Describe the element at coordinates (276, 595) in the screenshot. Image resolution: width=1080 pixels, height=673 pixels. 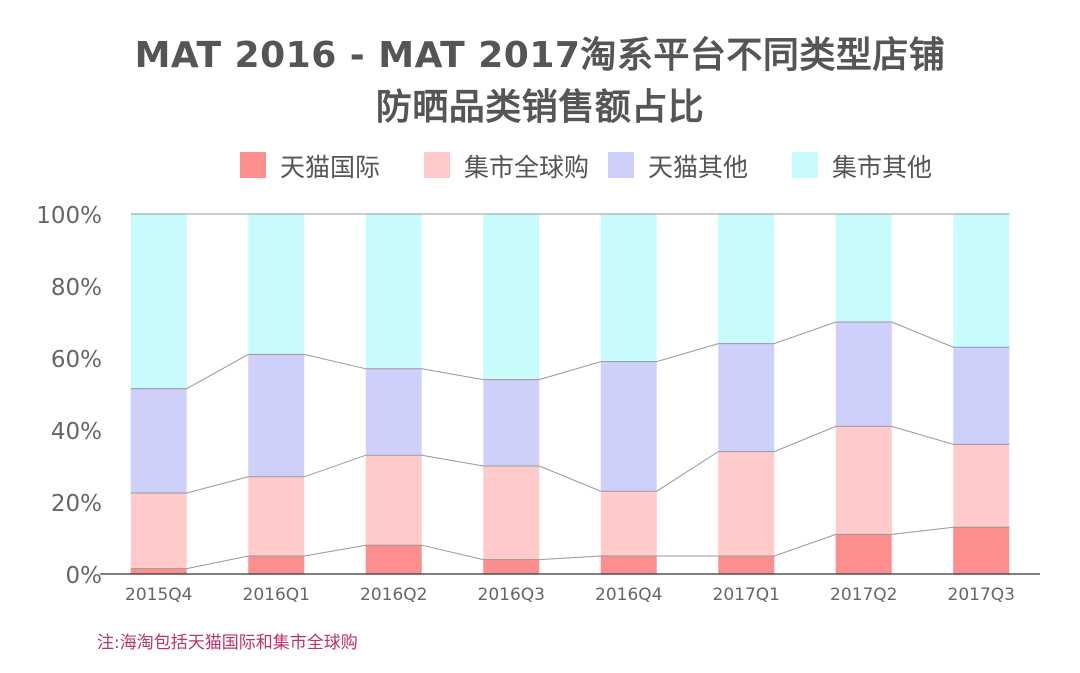
I see `x-tick-label-2016Q1: 2016Q1` at that location.